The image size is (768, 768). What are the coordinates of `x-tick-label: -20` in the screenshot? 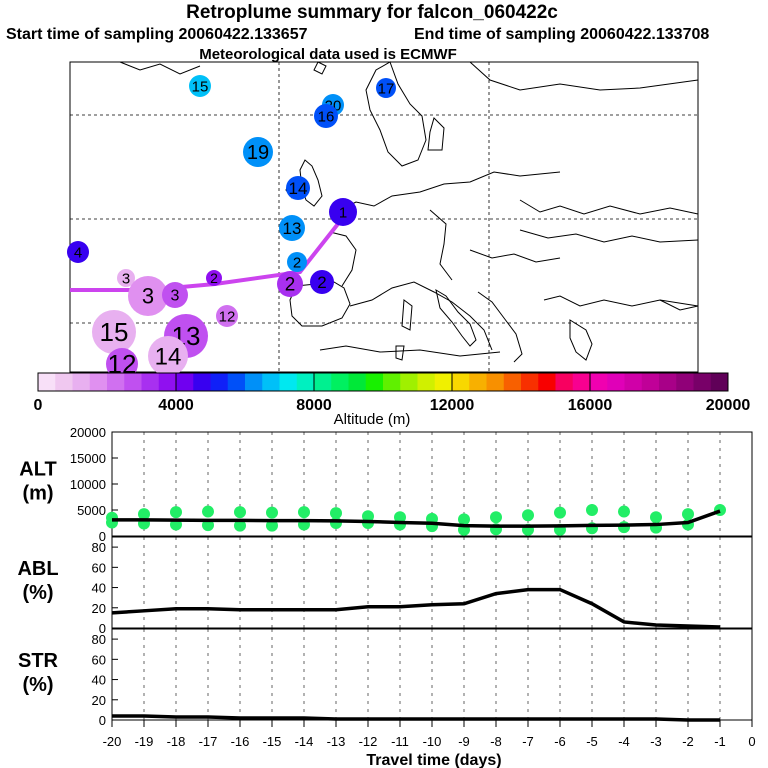 It's located at (112, 741).